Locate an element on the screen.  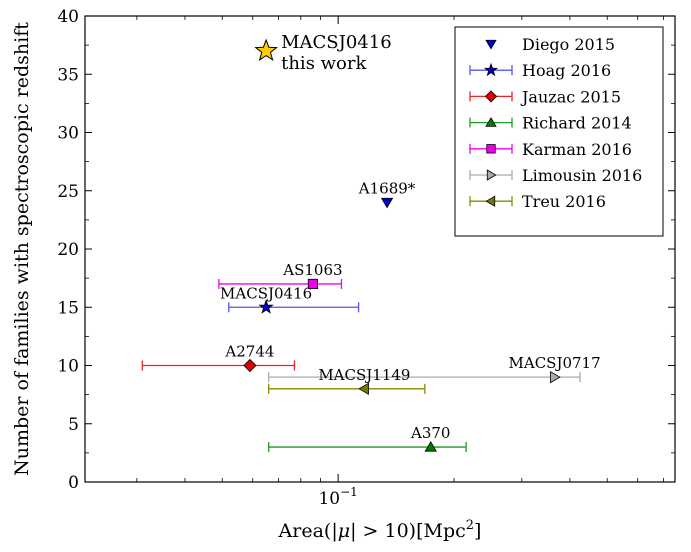
x-tick-label-0: 10−1 is located at coordinates (337, 497).